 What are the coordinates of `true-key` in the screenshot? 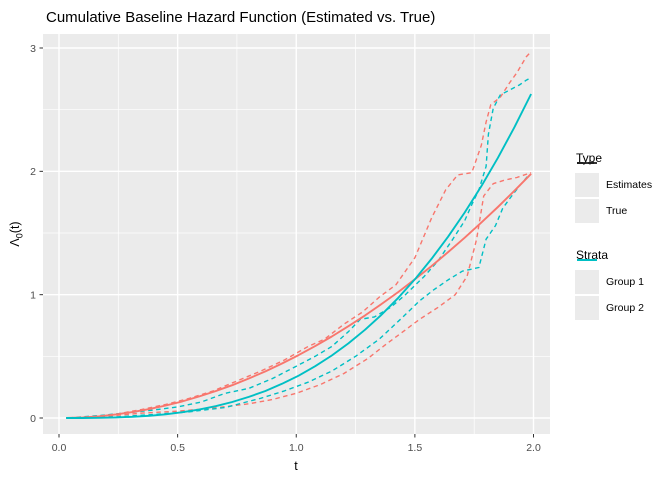 It's located at (587, 192).